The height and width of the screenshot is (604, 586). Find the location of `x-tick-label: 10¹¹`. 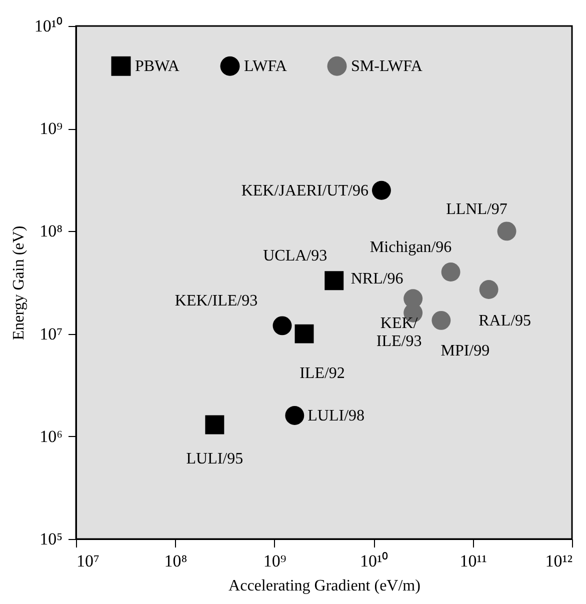

x-tick-label: 10¹¹ is located at coordinates (473, 561).